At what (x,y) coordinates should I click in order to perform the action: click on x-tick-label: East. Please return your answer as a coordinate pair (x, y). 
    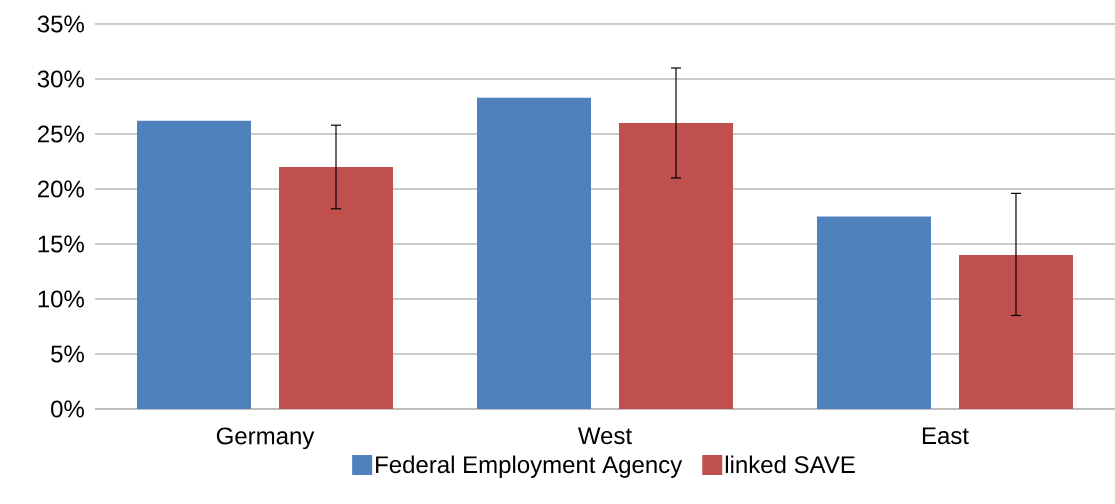
    Looking at the image, I should click on (945, 436).